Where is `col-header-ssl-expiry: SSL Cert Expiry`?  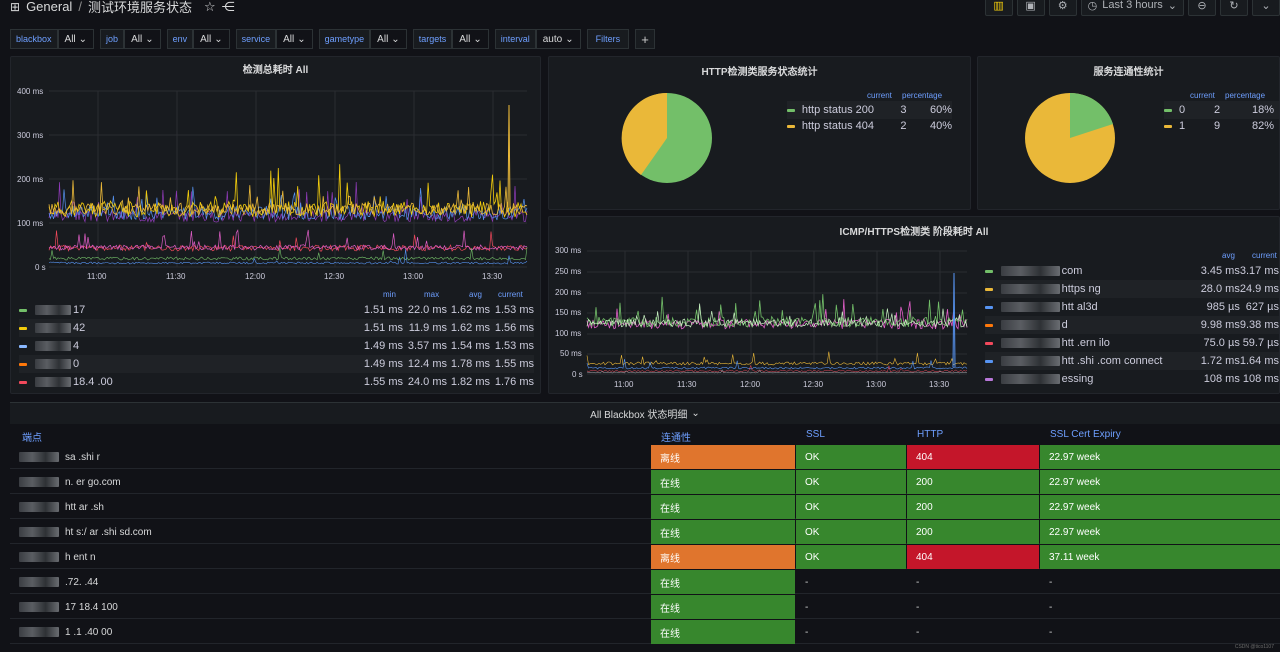 col-header-ssl-expiry: SSL Cert Expiry is located at coordinates (1085, 434).